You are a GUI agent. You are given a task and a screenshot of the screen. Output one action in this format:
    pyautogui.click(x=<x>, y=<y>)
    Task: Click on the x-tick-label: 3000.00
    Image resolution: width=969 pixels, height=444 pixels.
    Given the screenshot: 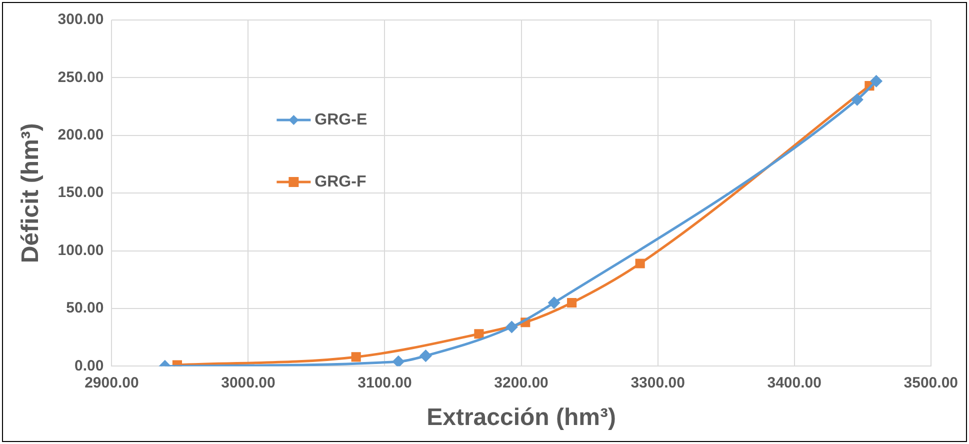 What is the action you would take?
    pyautogui.click(x=248, y=383)
    